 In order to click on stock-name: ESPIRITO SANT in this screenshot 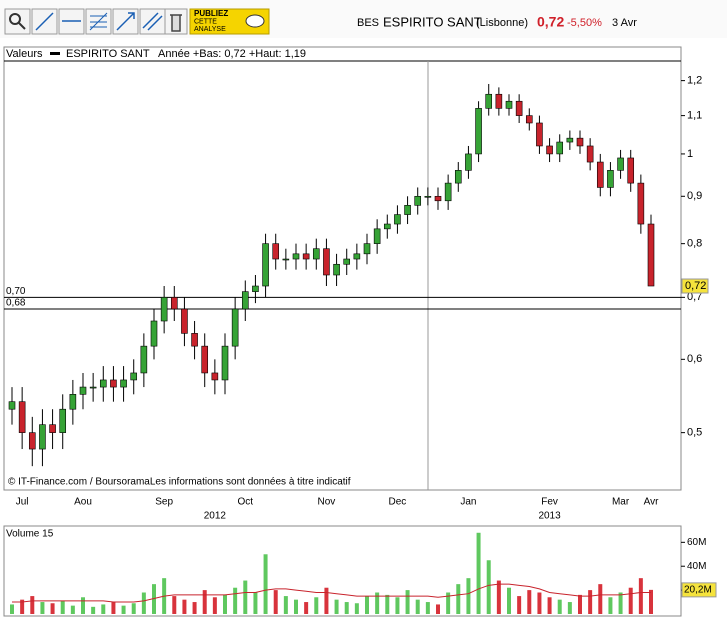, I will do `click(432, 21)`.